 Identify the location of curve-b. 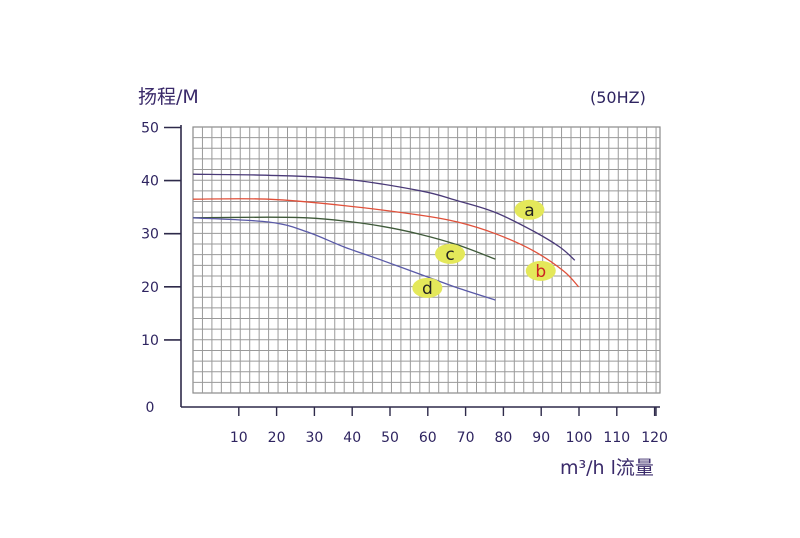
(386, 243).